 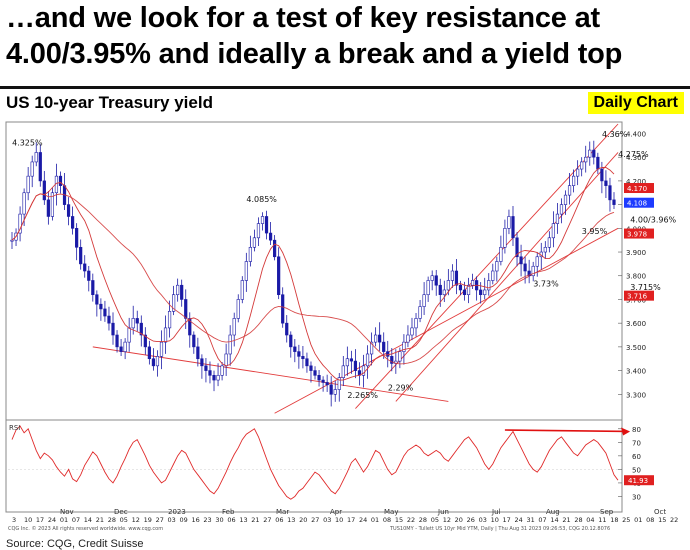 What do you see at coordinates (387, 520) in the screenshot?
I see `x-tick-label: 08` at bounding box center [387, 520].